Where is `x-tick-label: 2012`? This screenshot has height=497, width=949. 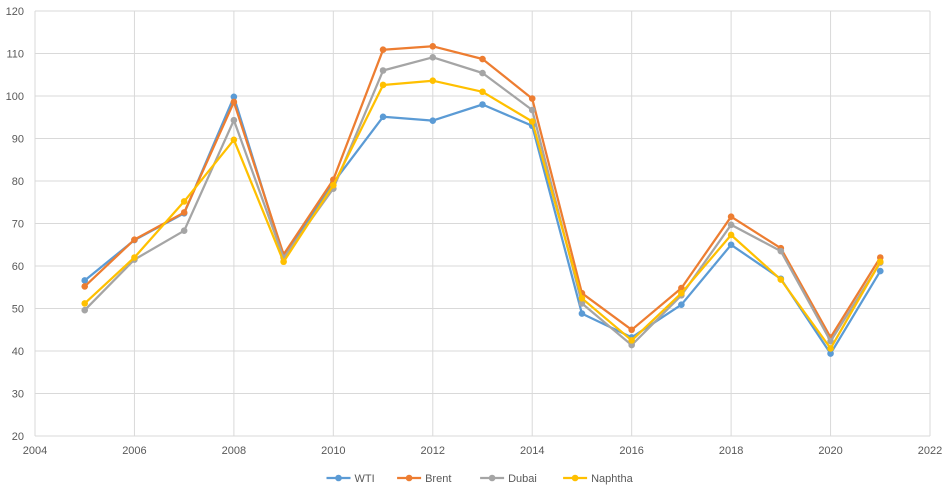
x-tick-label: 2012 is located at coordinates (433, 451).